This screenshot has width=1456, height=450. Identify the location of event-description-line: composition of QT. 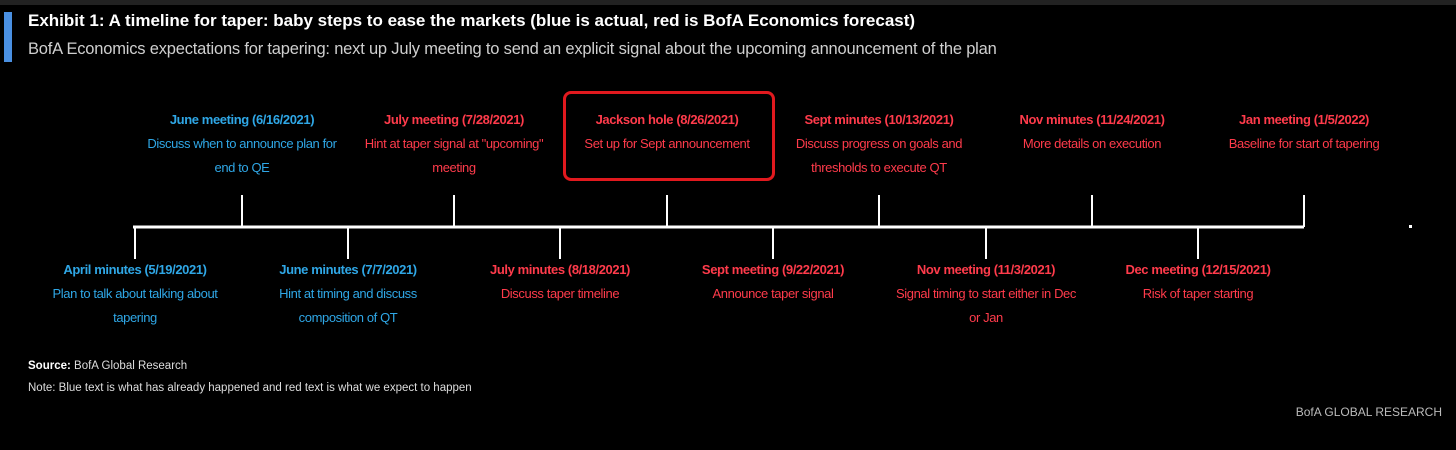
(348, 317).